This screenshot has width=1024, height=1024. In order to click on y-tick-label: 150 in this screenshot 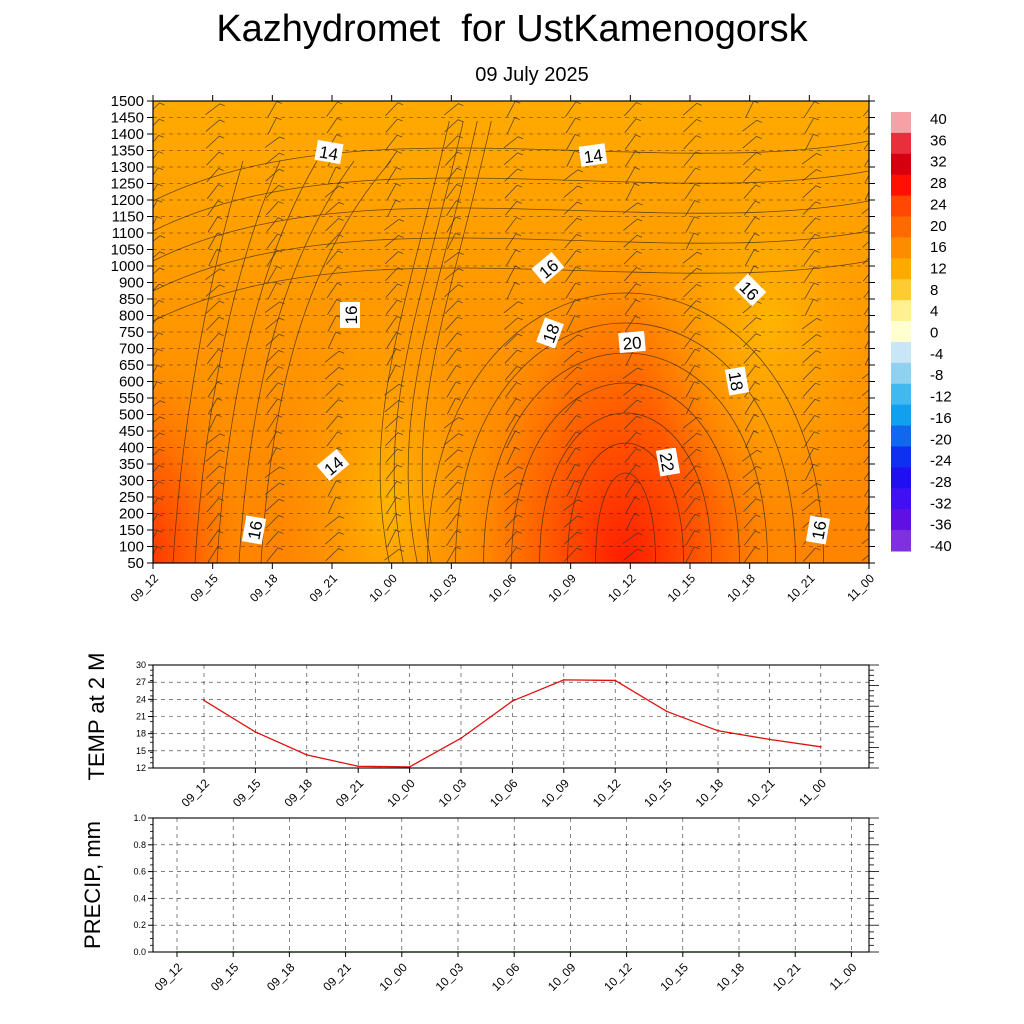, I will do `click(131, 530)`.